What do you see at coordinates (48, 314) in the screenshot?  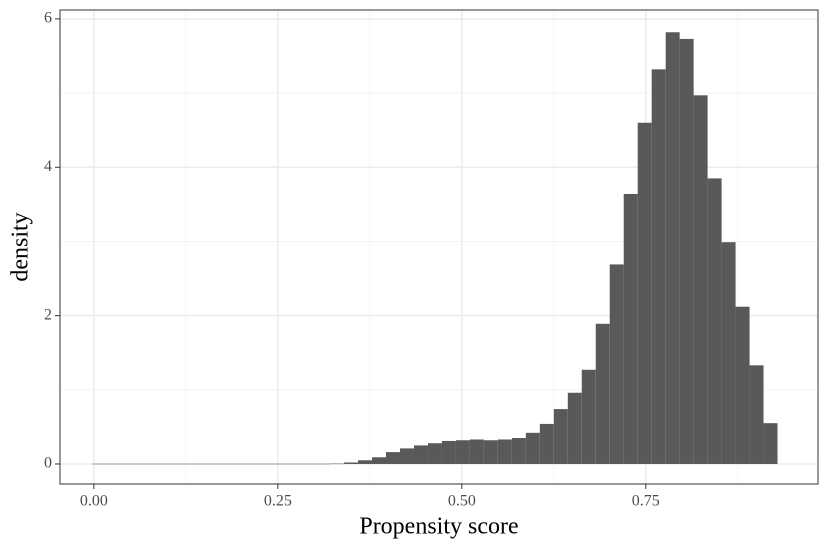 I see `y-tick-label: 2` at bounding box center [48, 314].